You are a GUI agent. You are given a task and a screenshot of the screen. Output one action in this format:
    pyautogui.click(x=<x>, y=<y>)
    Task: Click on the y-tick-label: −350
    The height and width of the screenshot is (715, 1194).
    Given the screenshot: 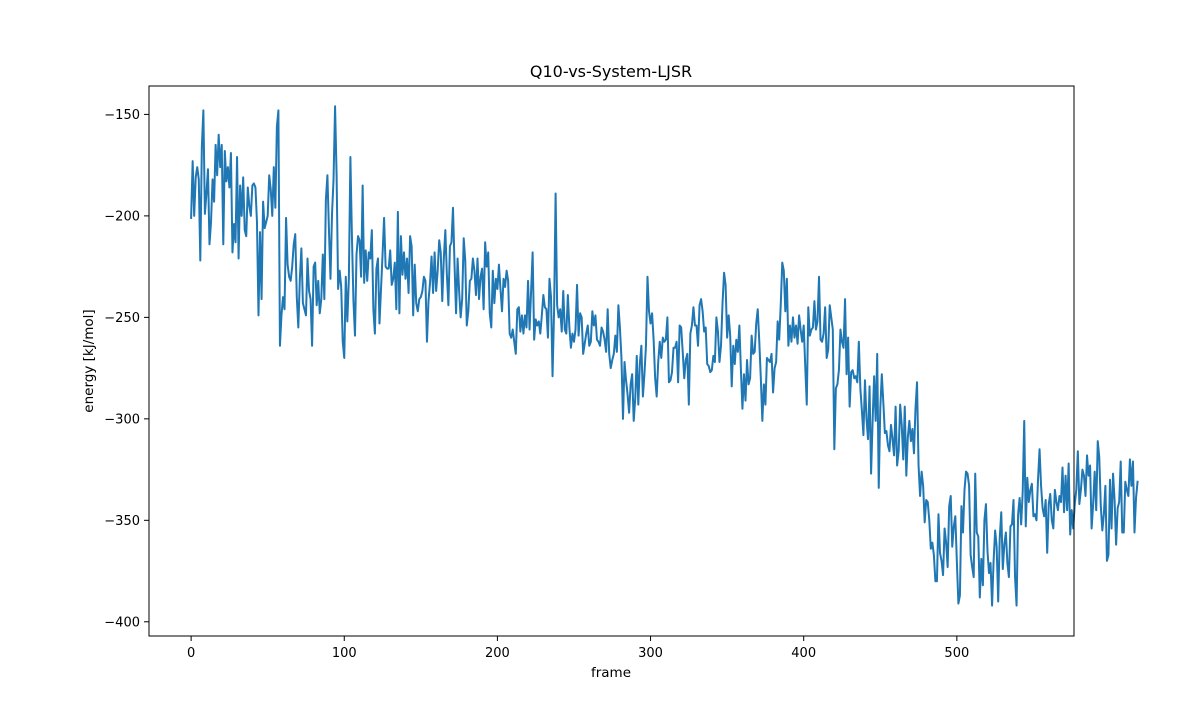 What is the action you would take?
    pyautogui.click(x=122, y=521)
    